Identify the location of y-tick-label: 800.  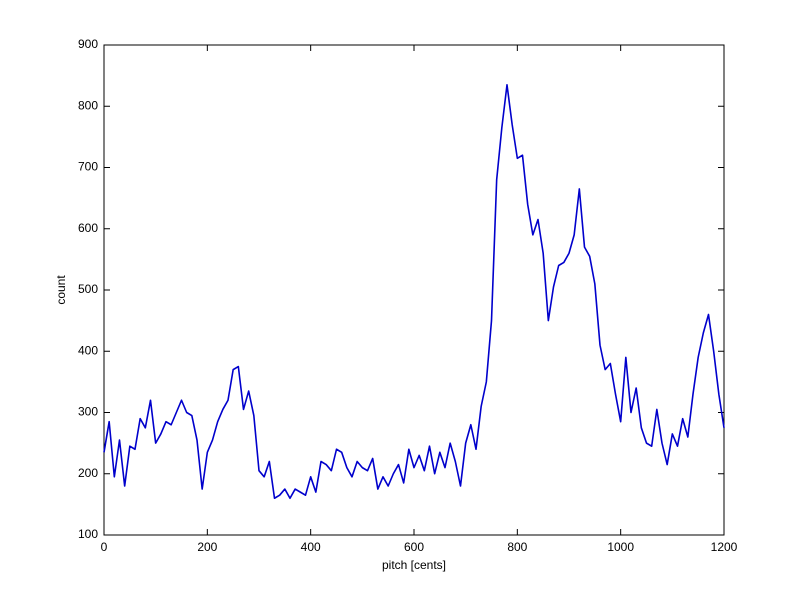
(88, 105).